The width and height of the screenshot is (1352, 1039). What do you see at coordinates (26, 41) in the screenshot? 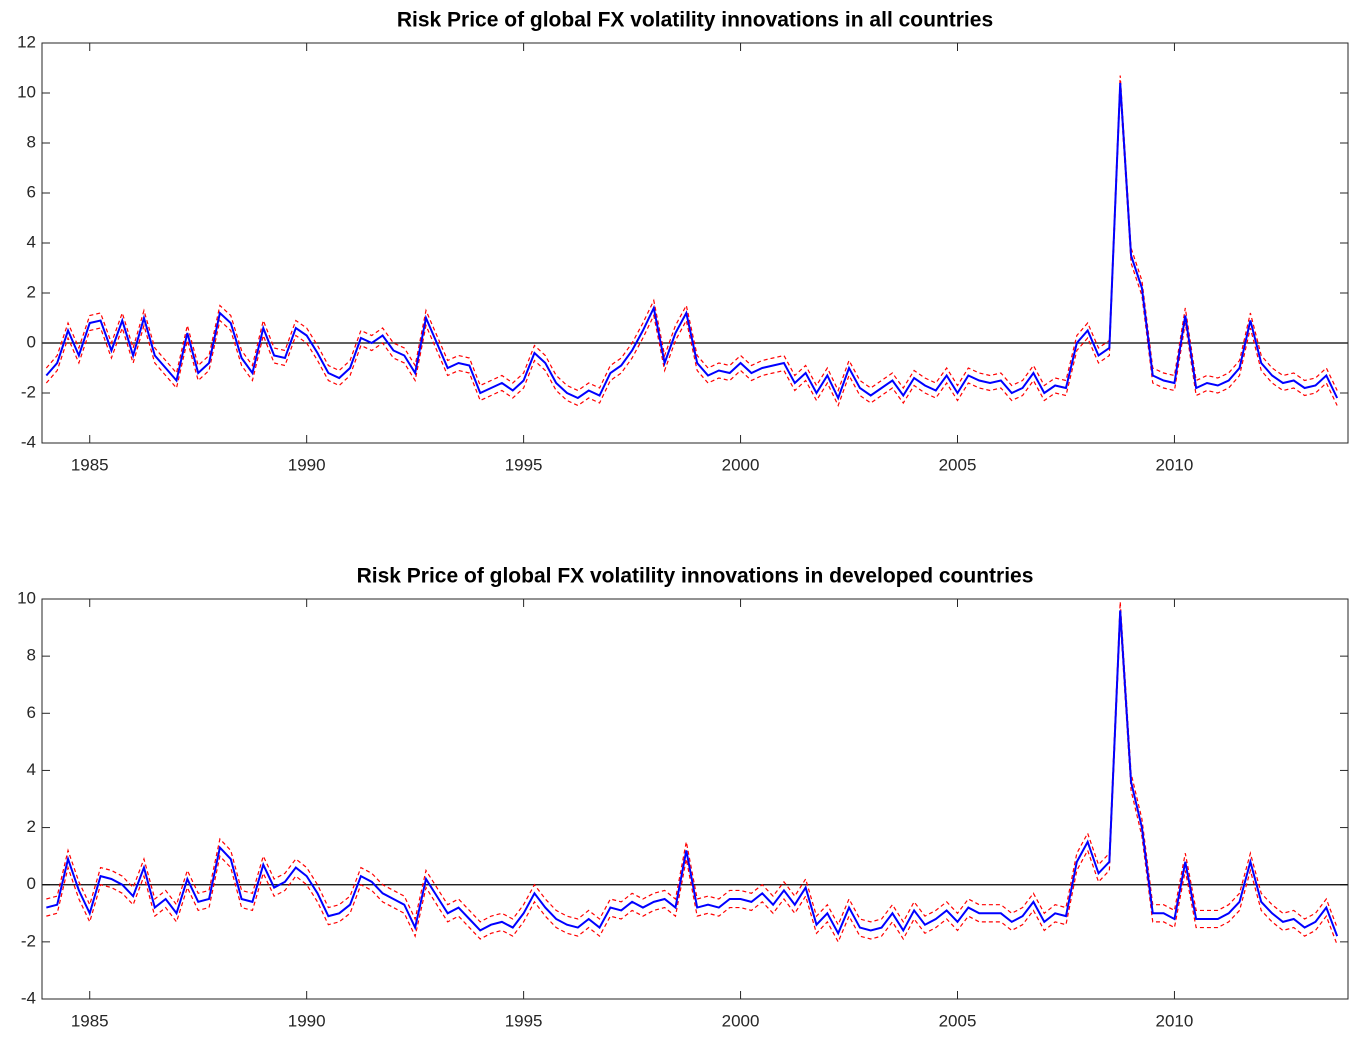
I see `y-tick-label: 12` at bounding box center [26, 41].